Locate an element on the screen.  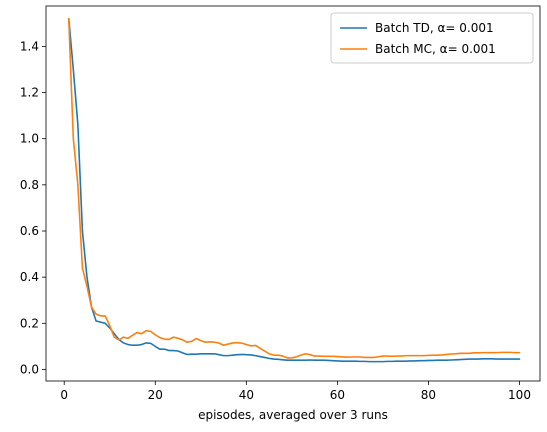
y-axis-ticks: 0.0 0.2 0.4 0.6 0.8 1.0 1.2 1.4 is located at coordinates (33, 207).